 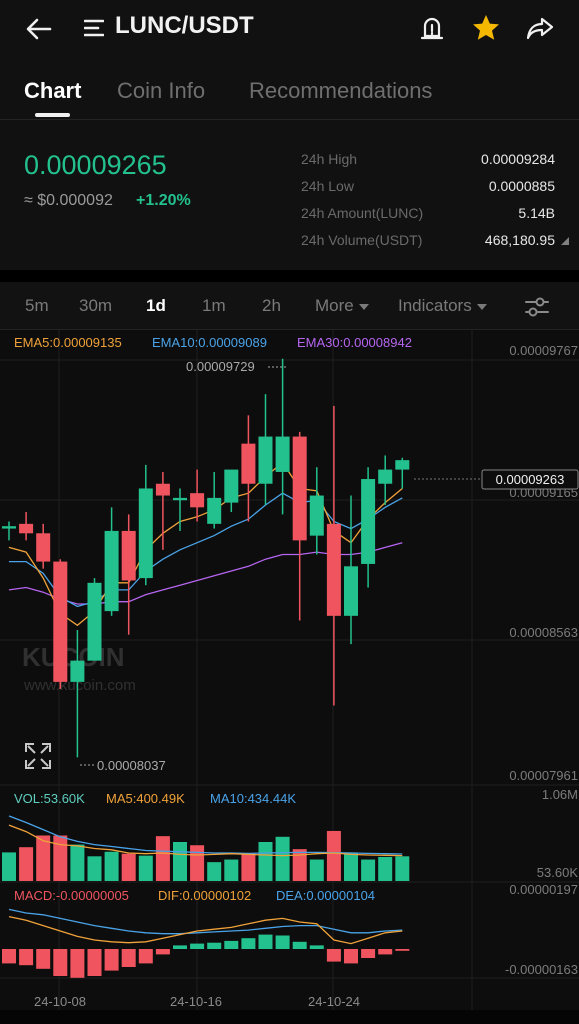 What do you see at coordinates (289, 306) in the screenshot?
I see `interval-bar: 5m 30m 1d 1m 2h More Indicators` at bounding box center [289, 306].